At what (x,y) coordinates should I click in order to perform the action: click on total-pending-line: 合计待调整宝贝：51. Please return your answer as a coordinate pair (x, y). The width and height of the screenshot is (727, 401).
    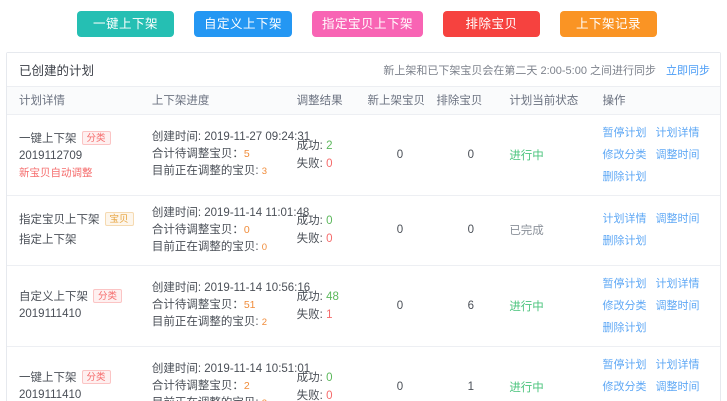
    Looking at the image, I should click on (222, 305).